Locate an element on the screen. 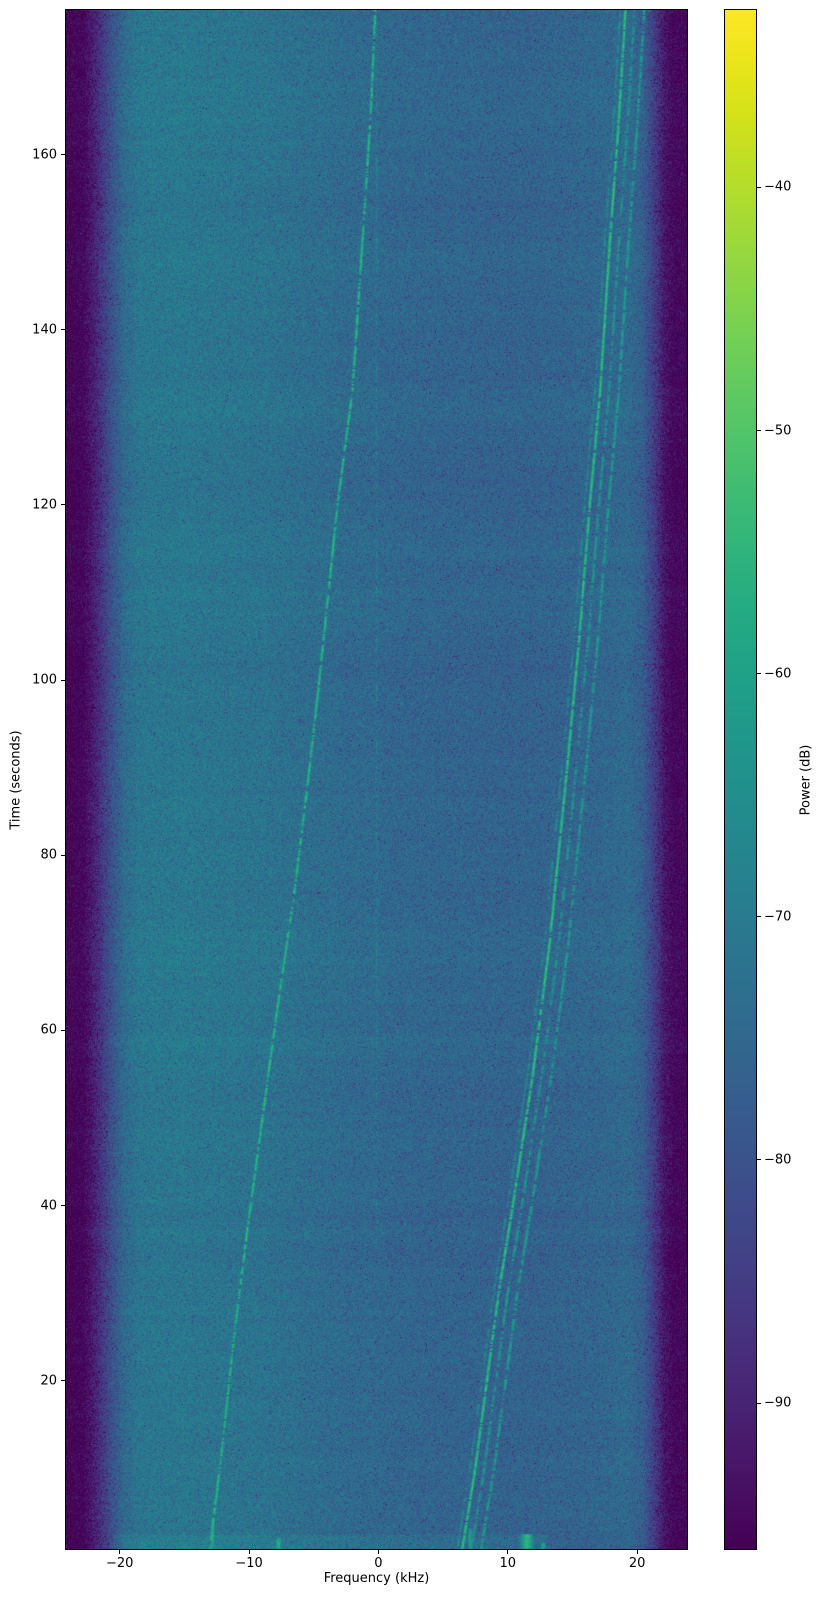 The image size is (823, 1603). tick-label: 80 is located at coordinates (48, 855).